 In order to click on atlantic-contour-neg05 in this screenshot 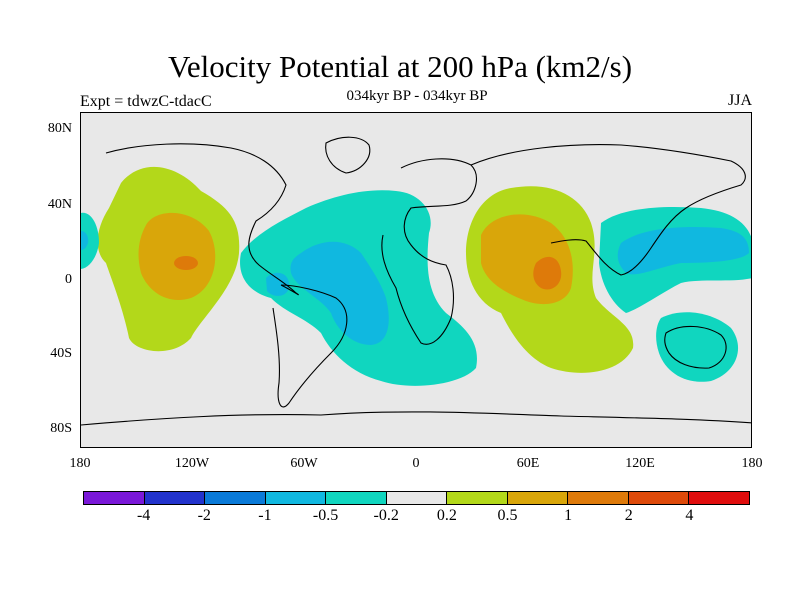, I will do `click(339, 293)`.